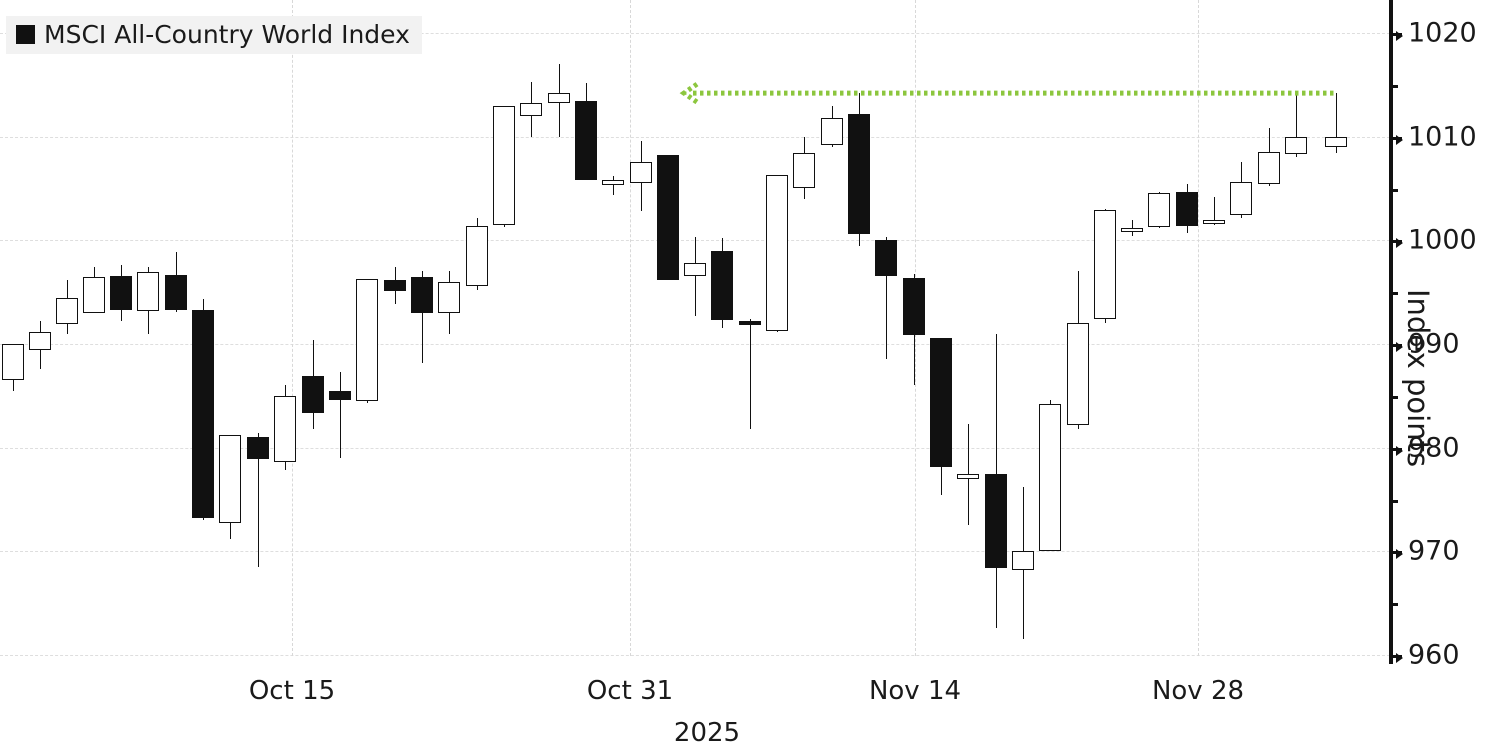 The height and width of the screenshot is (756, 1509). I want to click on x-tick-label: Oct 15, so click(292, 691).